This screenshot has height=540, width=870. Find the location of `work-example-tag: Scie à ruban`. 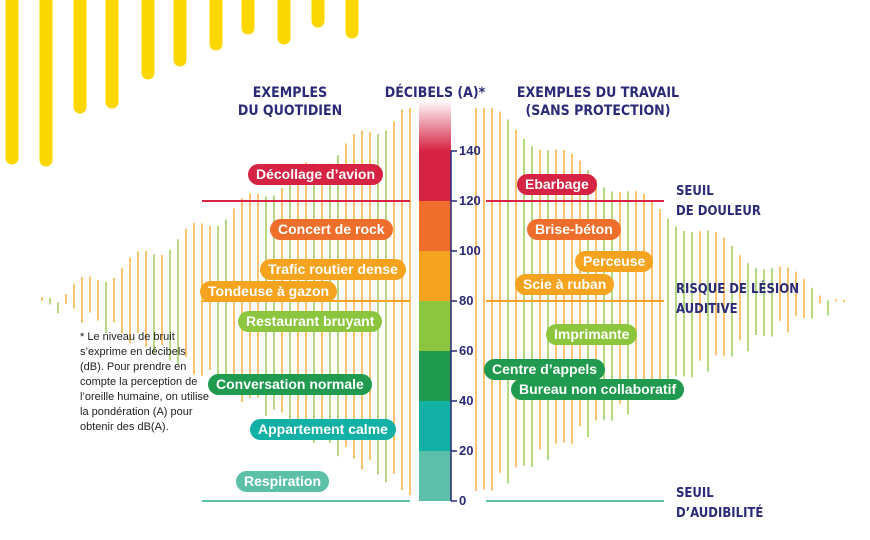

work-example-tag: Scie à ruban is located at coordinates (565, 284).